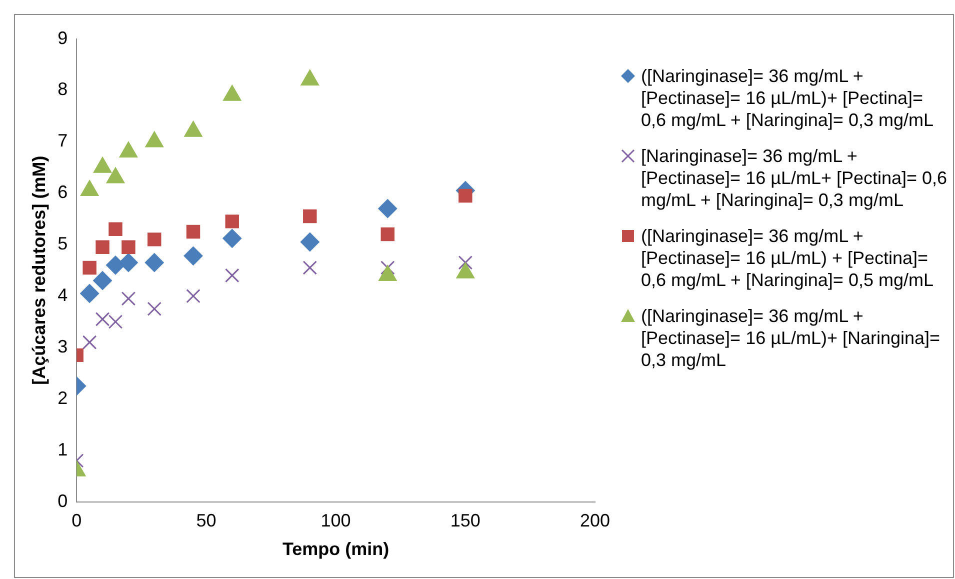 Image resolution: width=955 pixels, height=579 pixels. I want to click on legend-label: ([Naringinase]= 36 mg/mL + [Pectinase]= 16 µL/mL)+ [Naringina]= 0,3 mg/mL, so click(790, 338).